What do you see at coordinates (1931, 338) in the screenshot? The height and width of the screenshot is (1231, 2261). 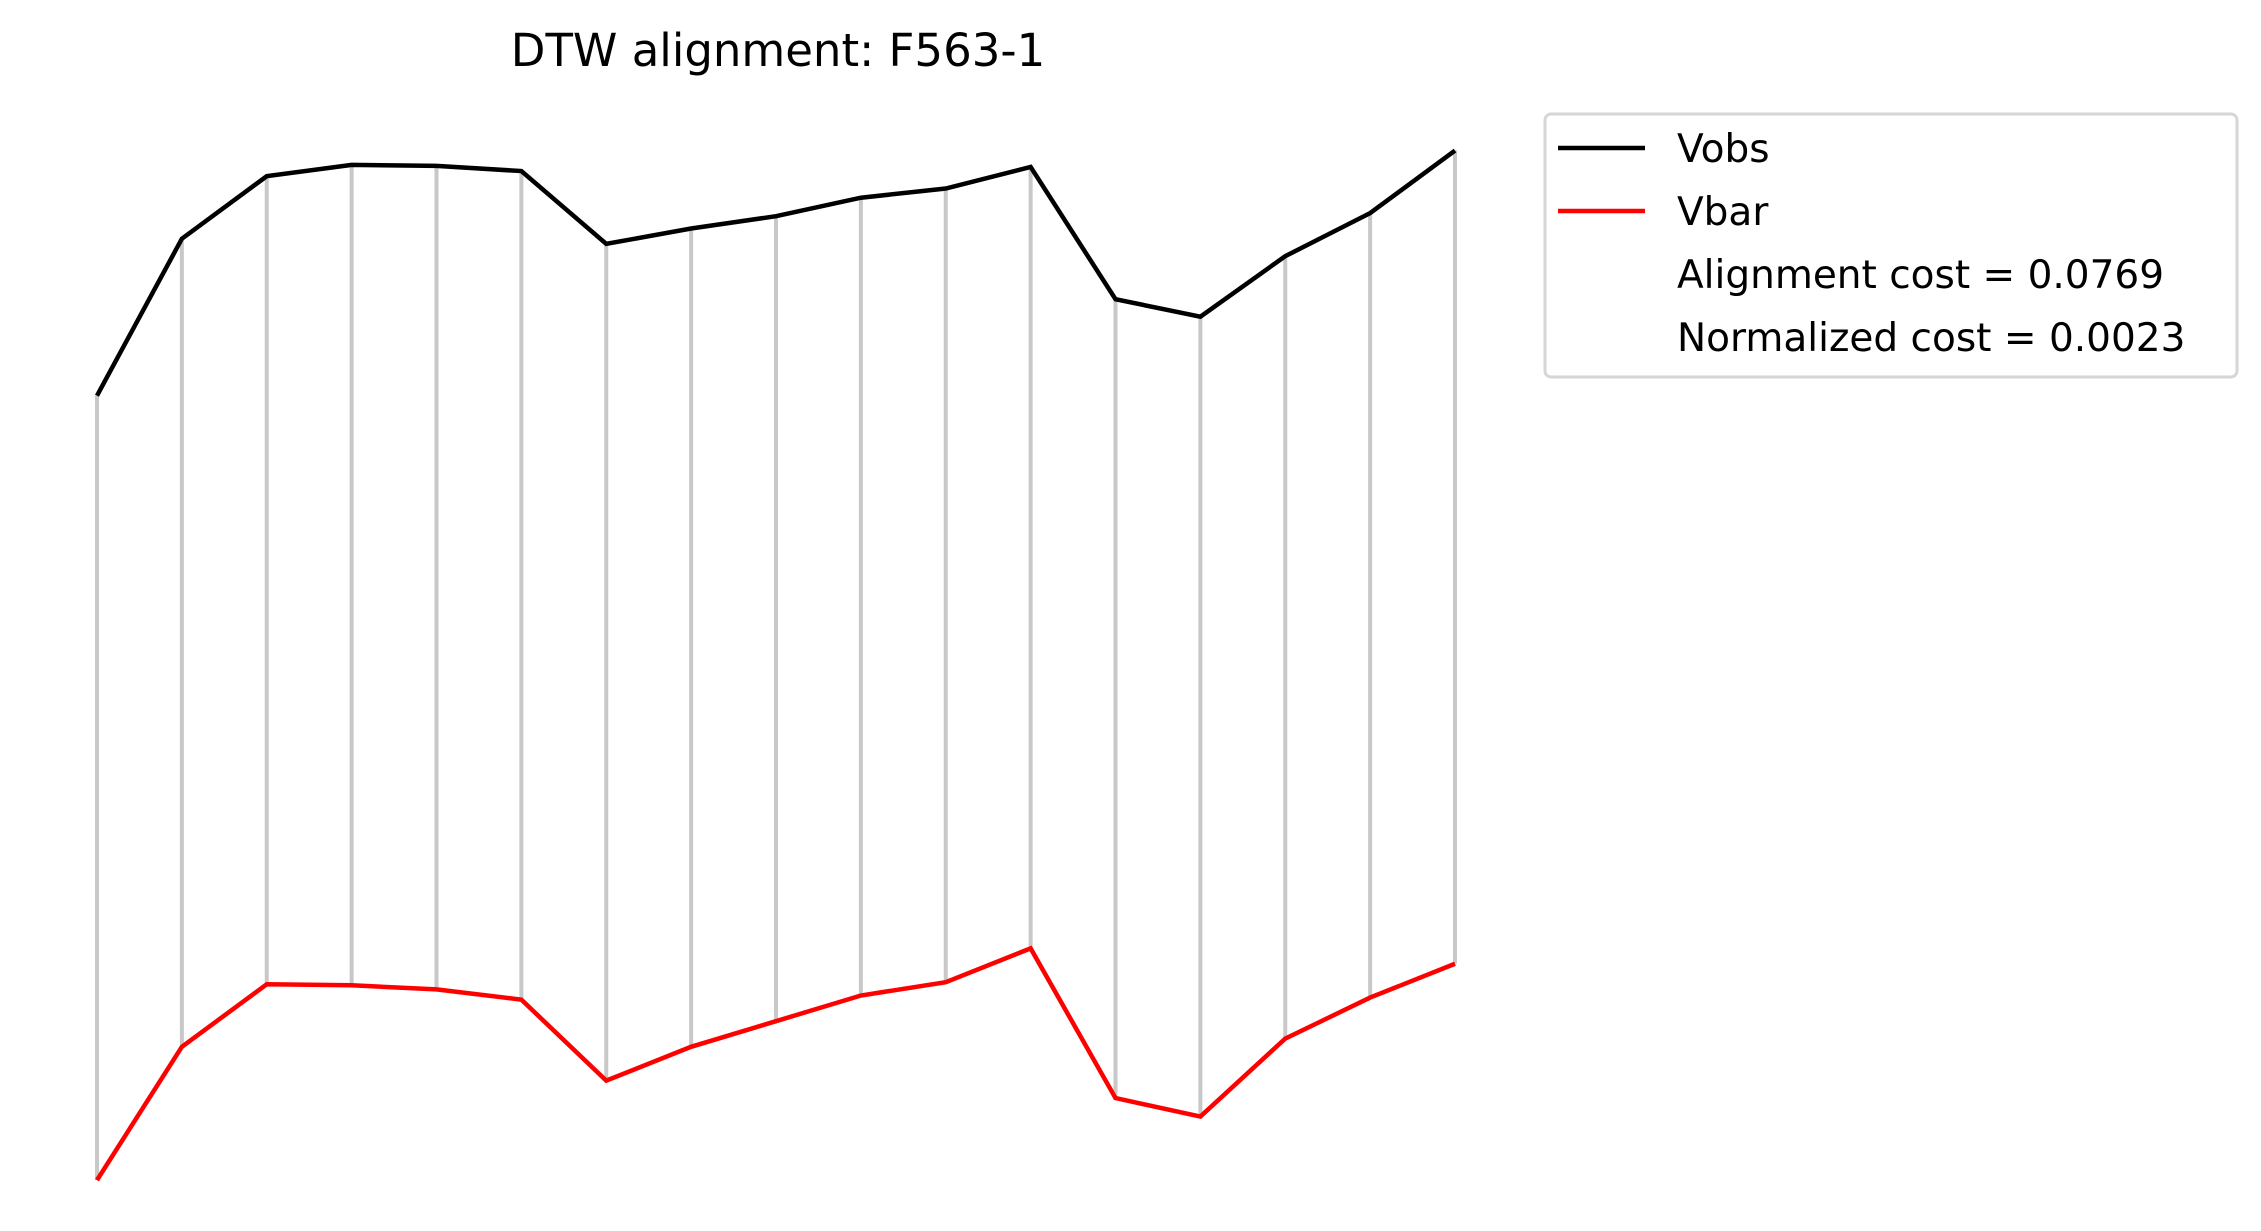 I see `legend-normalized-cost: Normalized cost = 0.0023` at bounding box center [1931, 338].